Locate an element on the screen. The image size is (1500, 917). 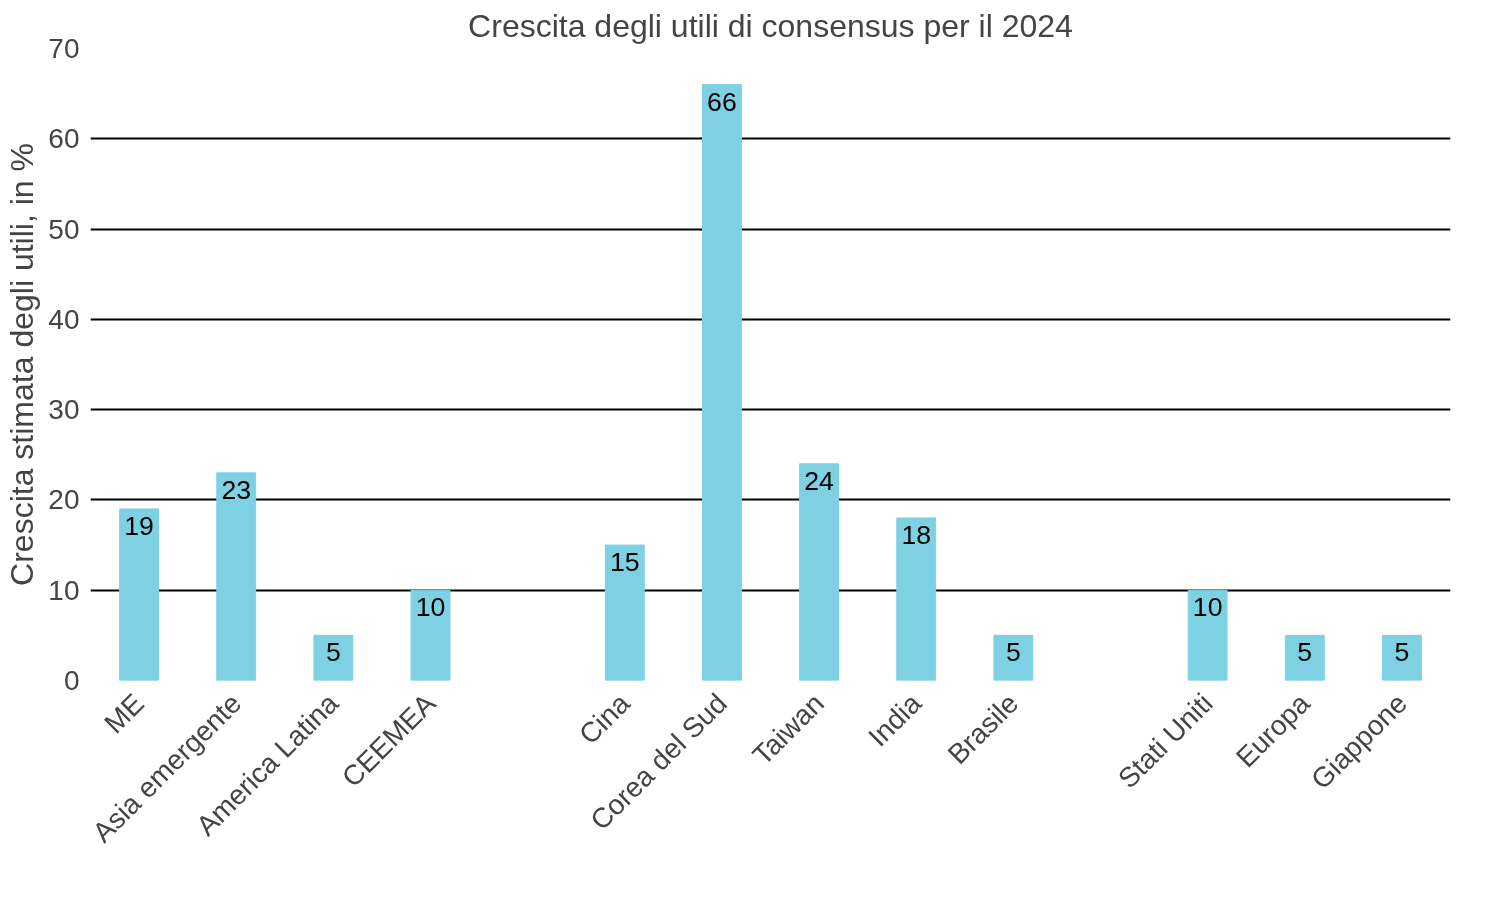
data-label: 24 is located at coordinates (819, 480).